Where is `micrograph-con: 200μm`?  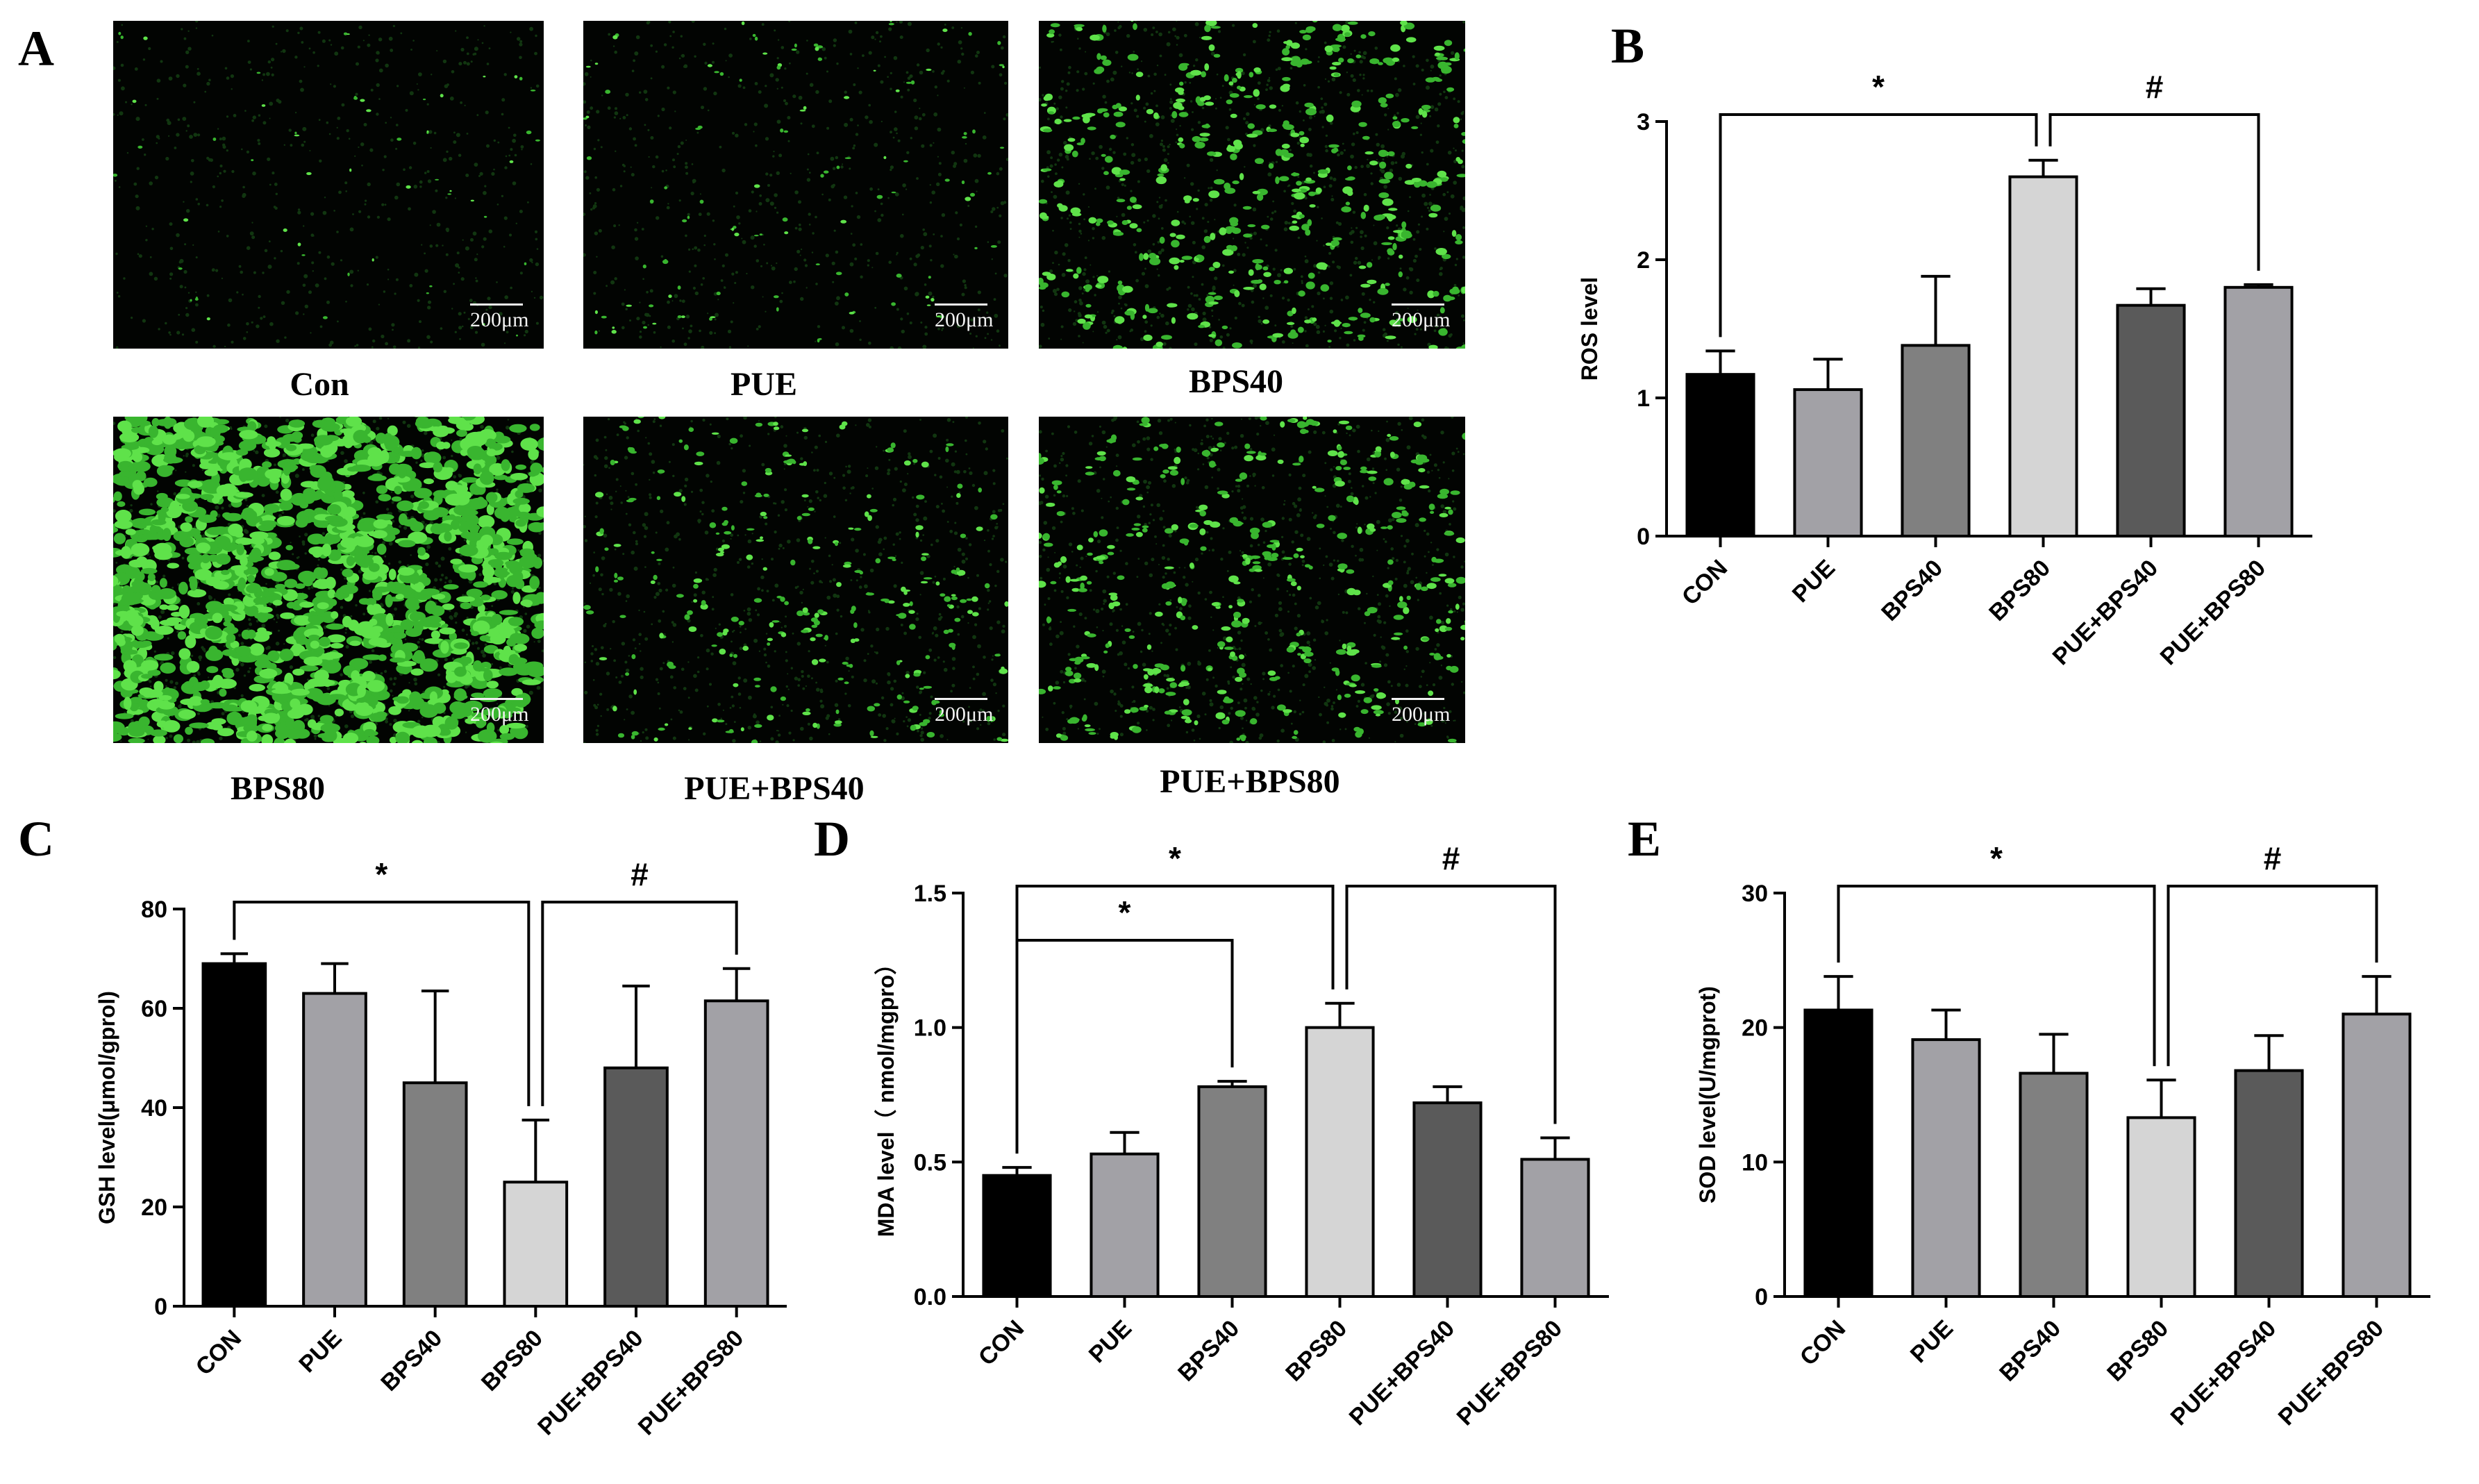 micrograph-con: 200μm is located at coordinates (328, 185).